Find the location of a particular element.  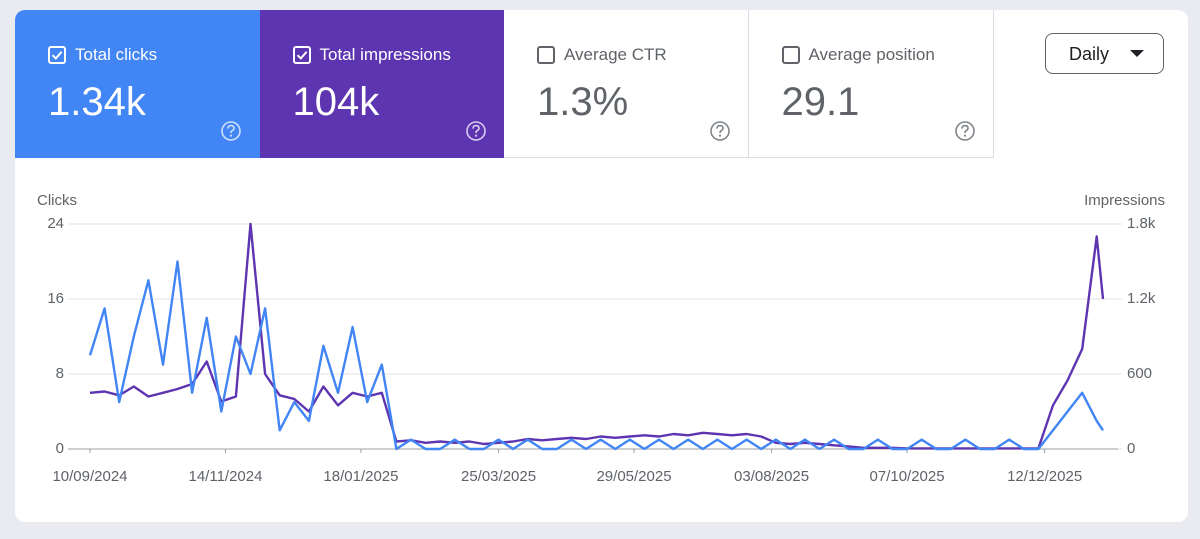

metric-card: Average position 29.1 is located at coordinates (871, 84).